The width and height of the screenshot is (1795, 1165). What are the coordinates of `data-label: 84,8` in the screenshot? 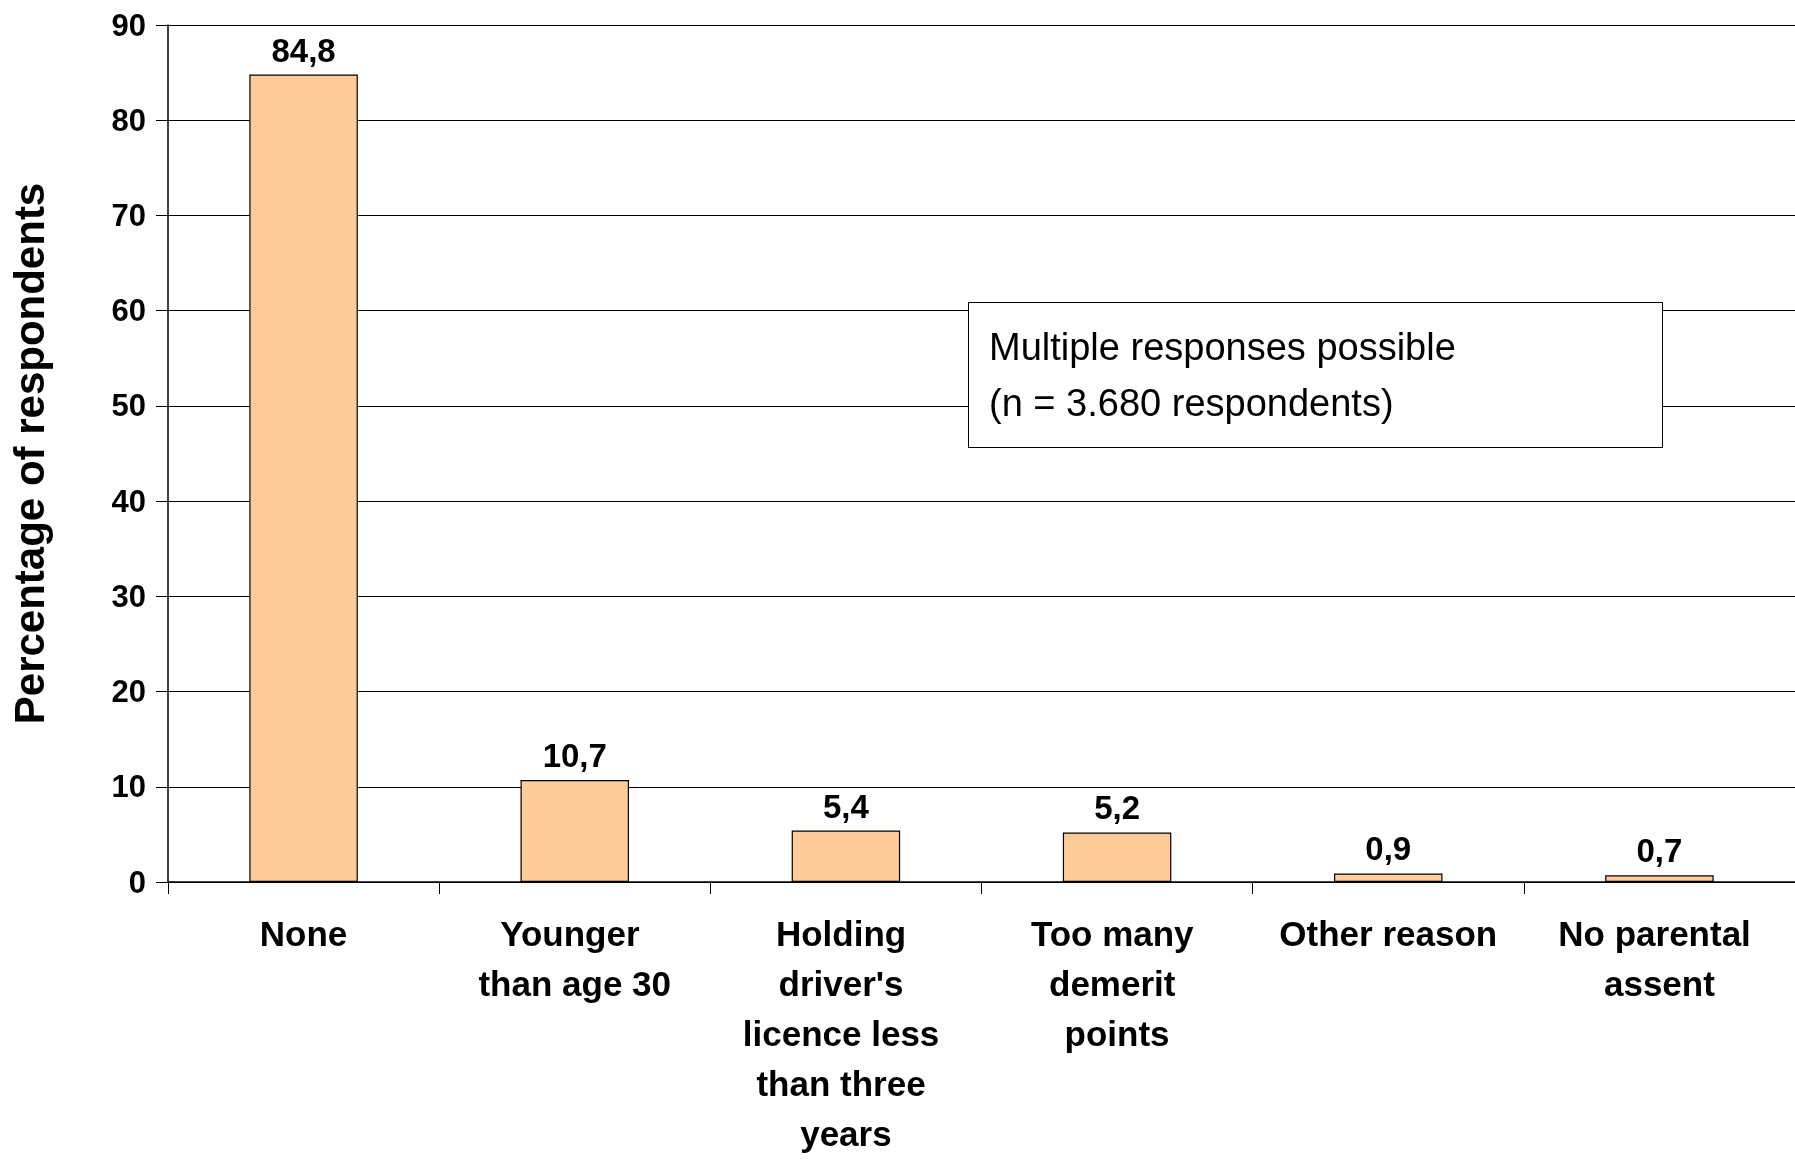 It's located at (303, 50).